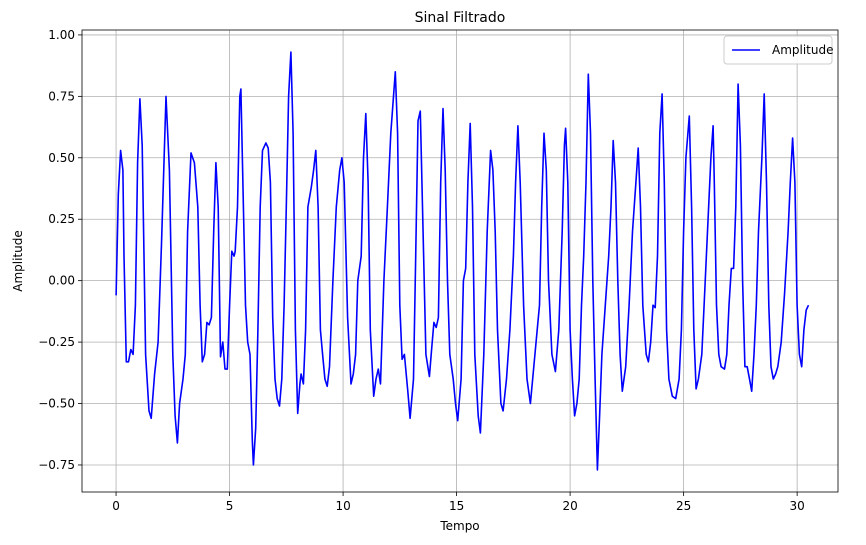  What do you see at coordinates (61, 96) in the screenshot?
I see `y-tick-label: 0.75` at bounding box center [61, 96].